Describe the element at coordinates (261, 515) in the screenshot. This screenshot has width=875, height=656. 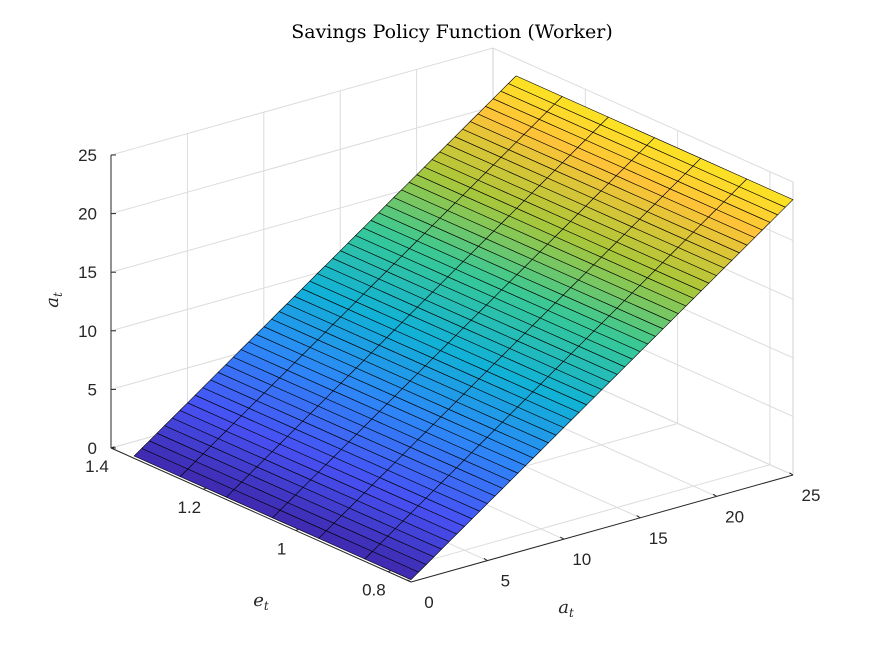
I see `y-axis-line` at that location.